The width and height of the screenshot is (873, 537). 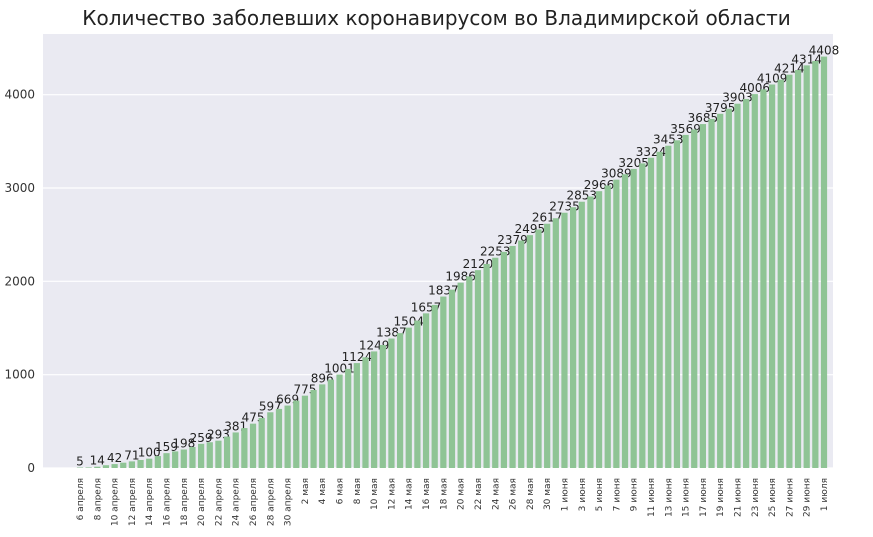 I want to click on x-tick-label: 18 мая, so click(x=444, y=494).